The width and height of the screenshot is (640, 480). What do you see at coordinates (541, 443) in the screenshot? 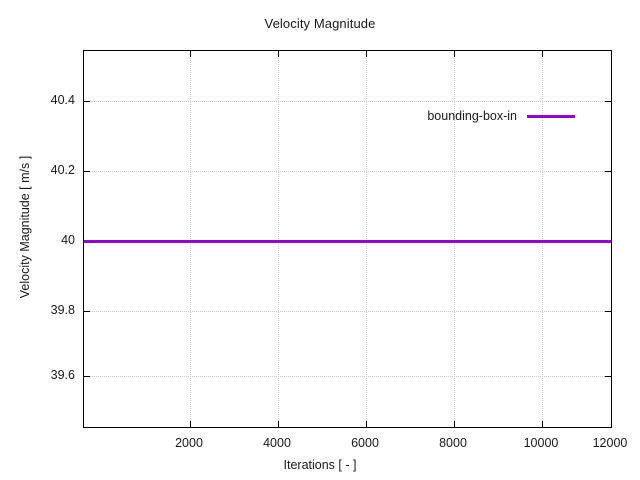
I see `x-tick-label: 10000` at bounding box center [541, 443].